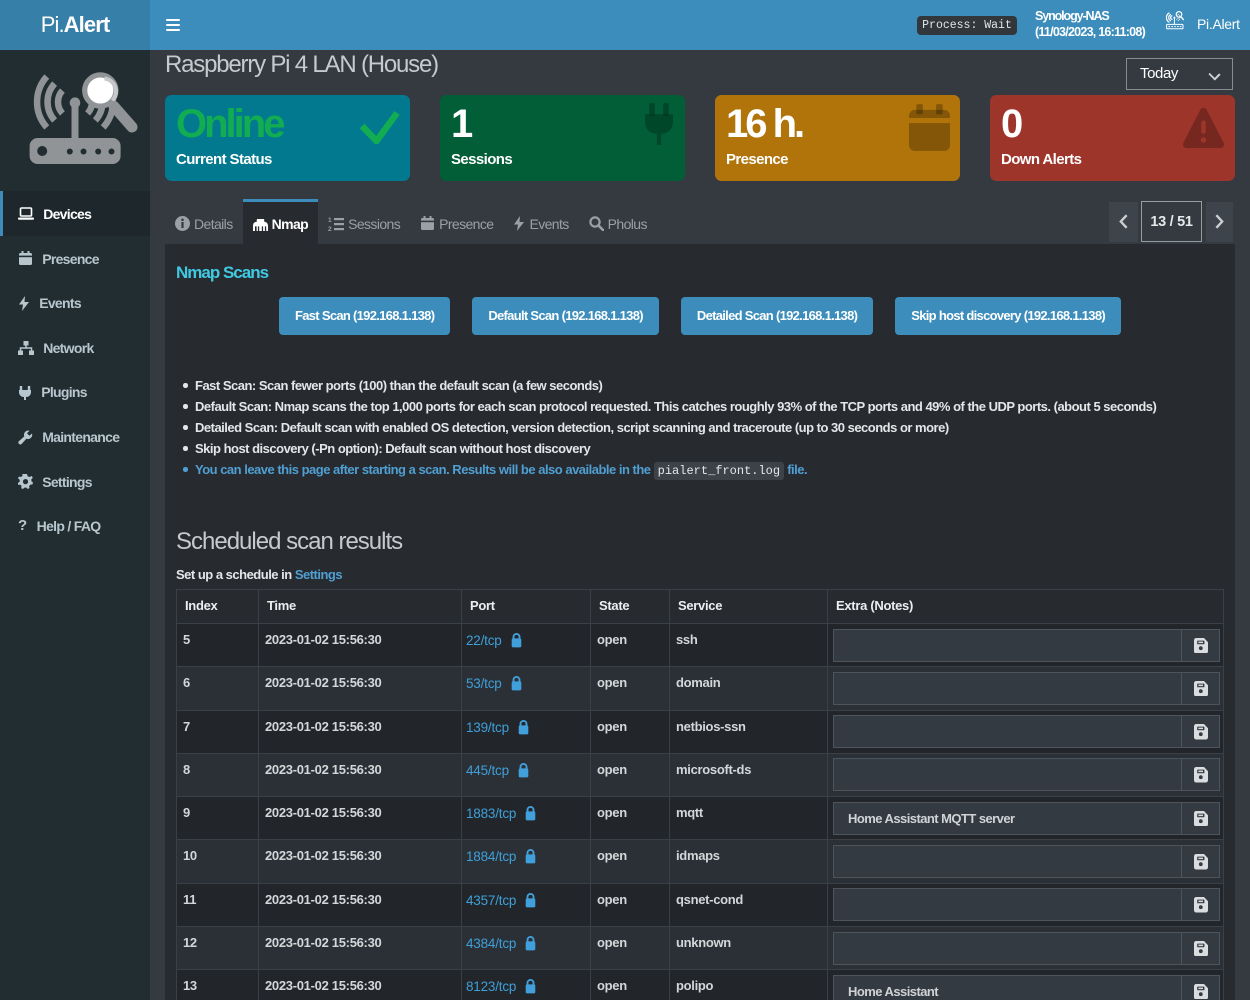 The image size is (1250, 1000). I want to click on svg-text: 1, so click(330, 220).